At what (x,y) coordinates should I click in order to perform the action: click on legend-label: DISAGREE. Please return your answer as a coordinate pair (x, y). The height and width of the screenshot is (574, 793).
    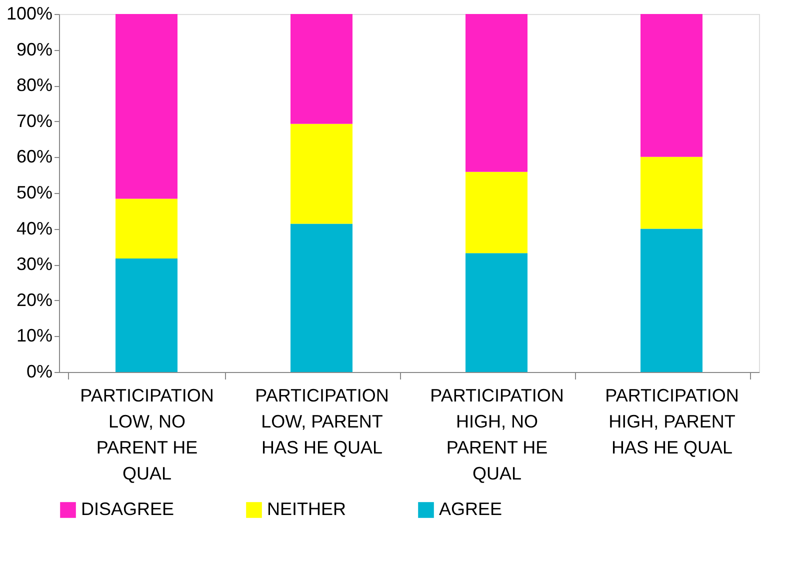
    Looking at the image, I should click on (127, 509).